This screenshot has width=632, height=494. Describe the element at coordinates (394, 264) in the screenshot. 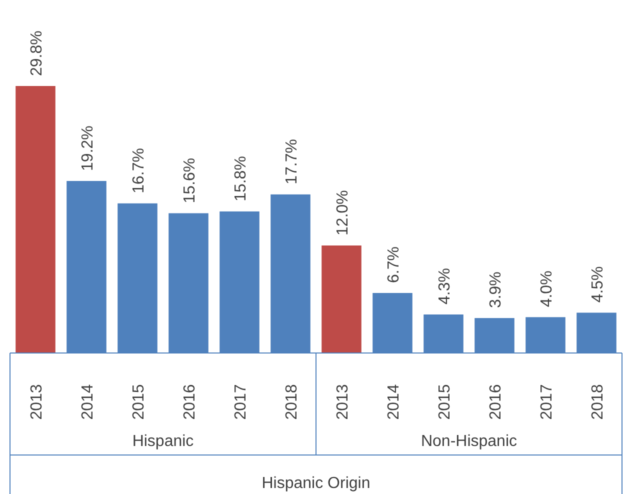

I see `data-label: 6.7%` at that location.